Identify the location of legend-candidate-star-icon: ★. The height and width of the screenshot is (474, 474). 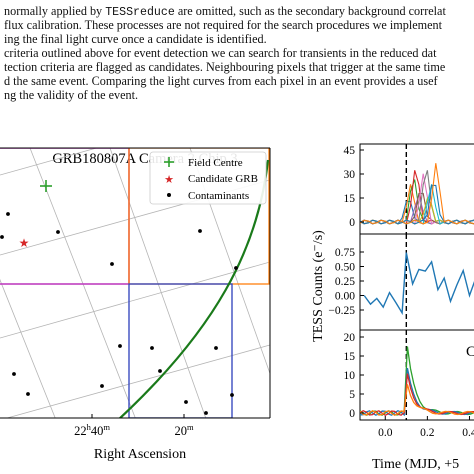
(169, 180).